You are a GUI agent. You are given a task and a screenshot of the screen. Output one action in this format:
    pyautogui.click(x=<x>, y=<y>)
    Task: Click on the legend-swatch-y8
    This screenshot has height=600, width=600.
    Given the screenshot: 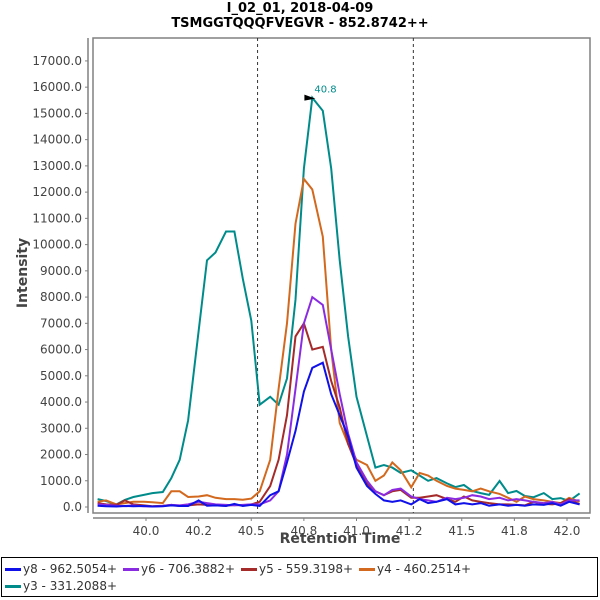 What is the action you would take?
    pyautogui.click(x=13, y=569)
    